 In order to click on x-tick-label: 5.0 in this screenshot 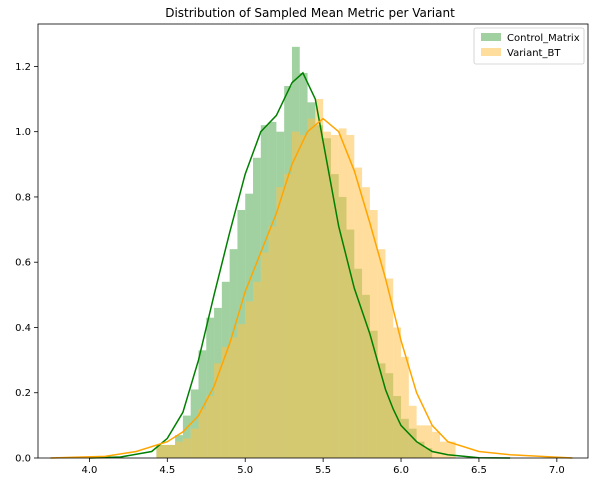, I will do `click(245, 470)`.